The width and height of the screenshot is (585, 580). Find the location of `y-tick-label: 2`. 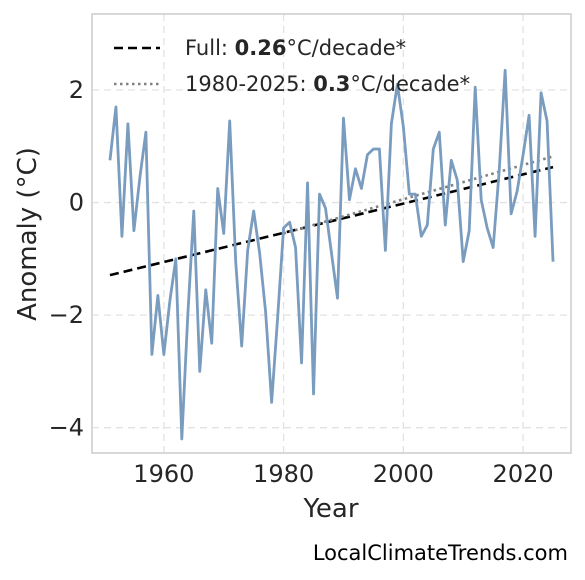

y-tick-label: 2 is located at coordinates (76, 90).